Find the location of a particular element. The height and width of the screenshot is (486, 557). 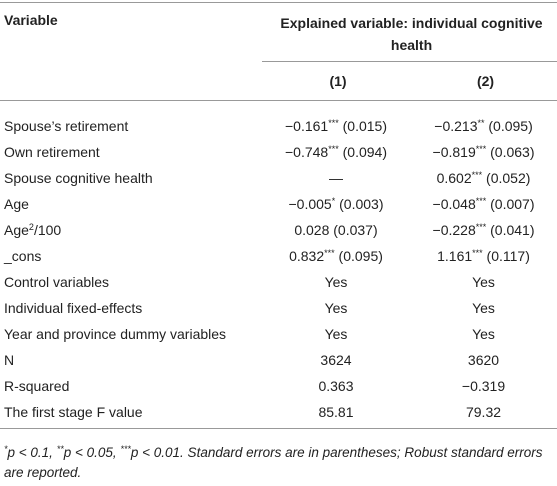

table-row: N 3624 3620 is located at coordinates (278, 360).